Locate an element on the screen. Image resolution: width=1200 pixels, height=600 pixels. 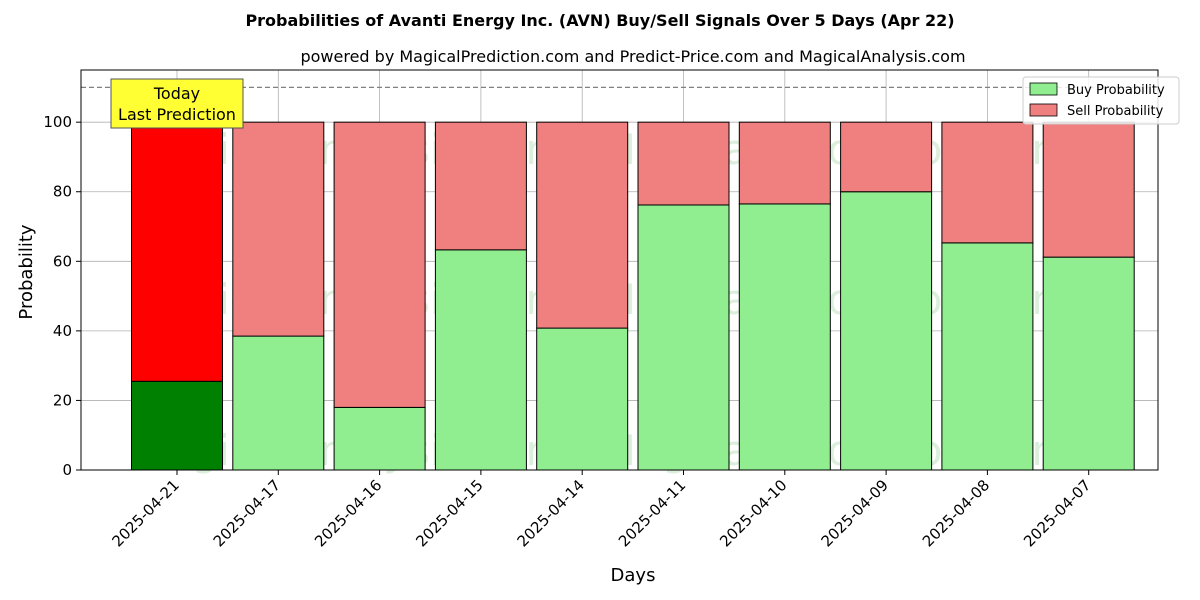
x-tick-label: 2025-04-11 is located at coordinates (652, 513).